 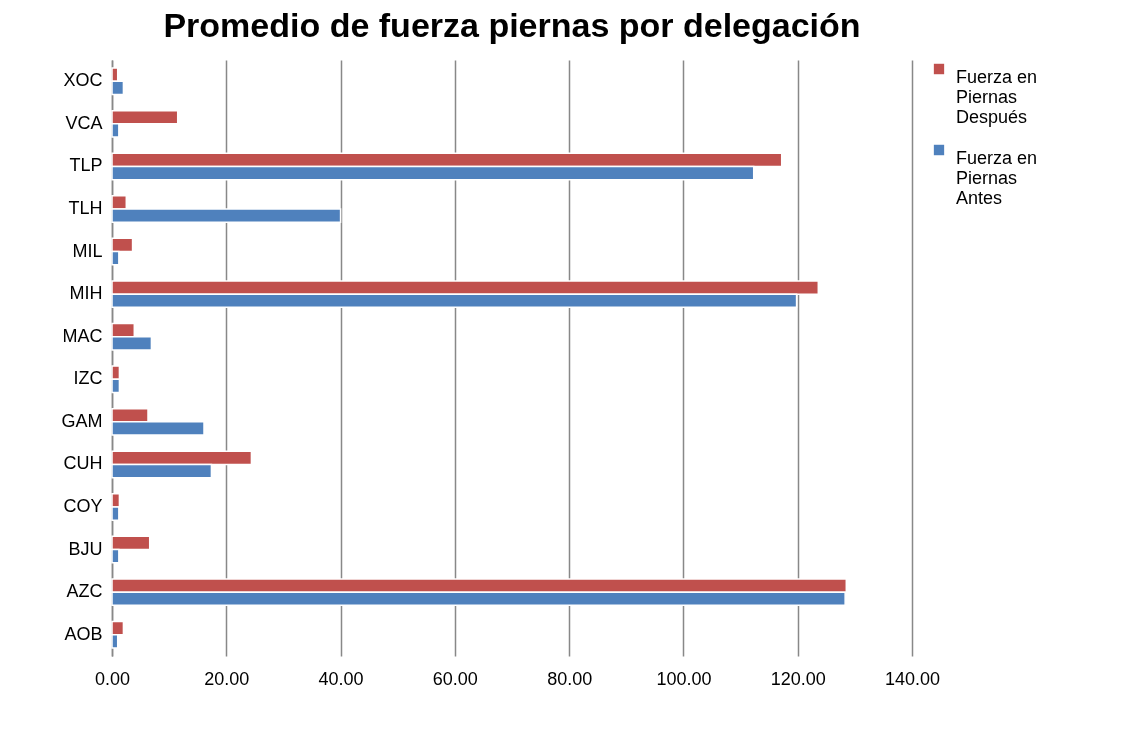 I want to click on y-tick-label: IZC, so click(x=88, y=378).